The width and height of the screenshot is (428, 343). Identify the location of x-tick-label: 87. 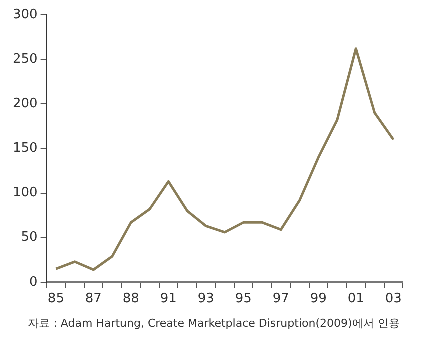
(93, 299).